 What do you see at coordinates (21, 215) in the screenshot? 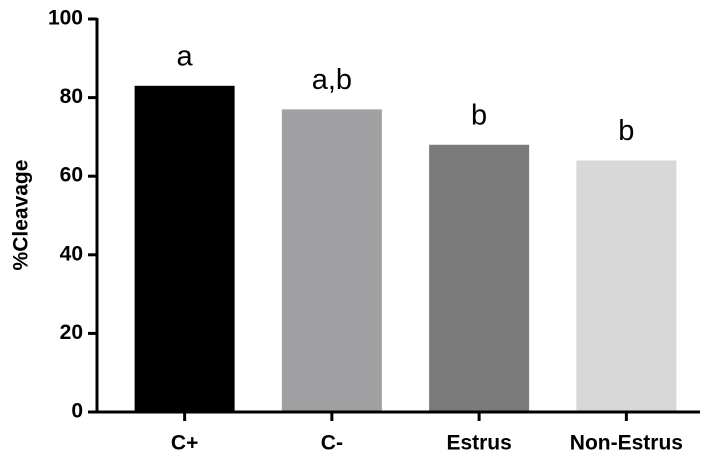
I see `y-axis-label: %Cleavage` at bounding box center [21, 215].